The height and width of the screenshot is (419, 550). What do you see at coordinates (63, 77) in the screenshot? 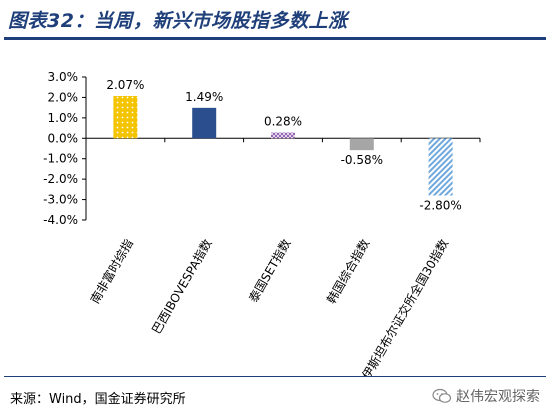
I see `y-tick-label: 3.0%` at bounding box center [63, 77].